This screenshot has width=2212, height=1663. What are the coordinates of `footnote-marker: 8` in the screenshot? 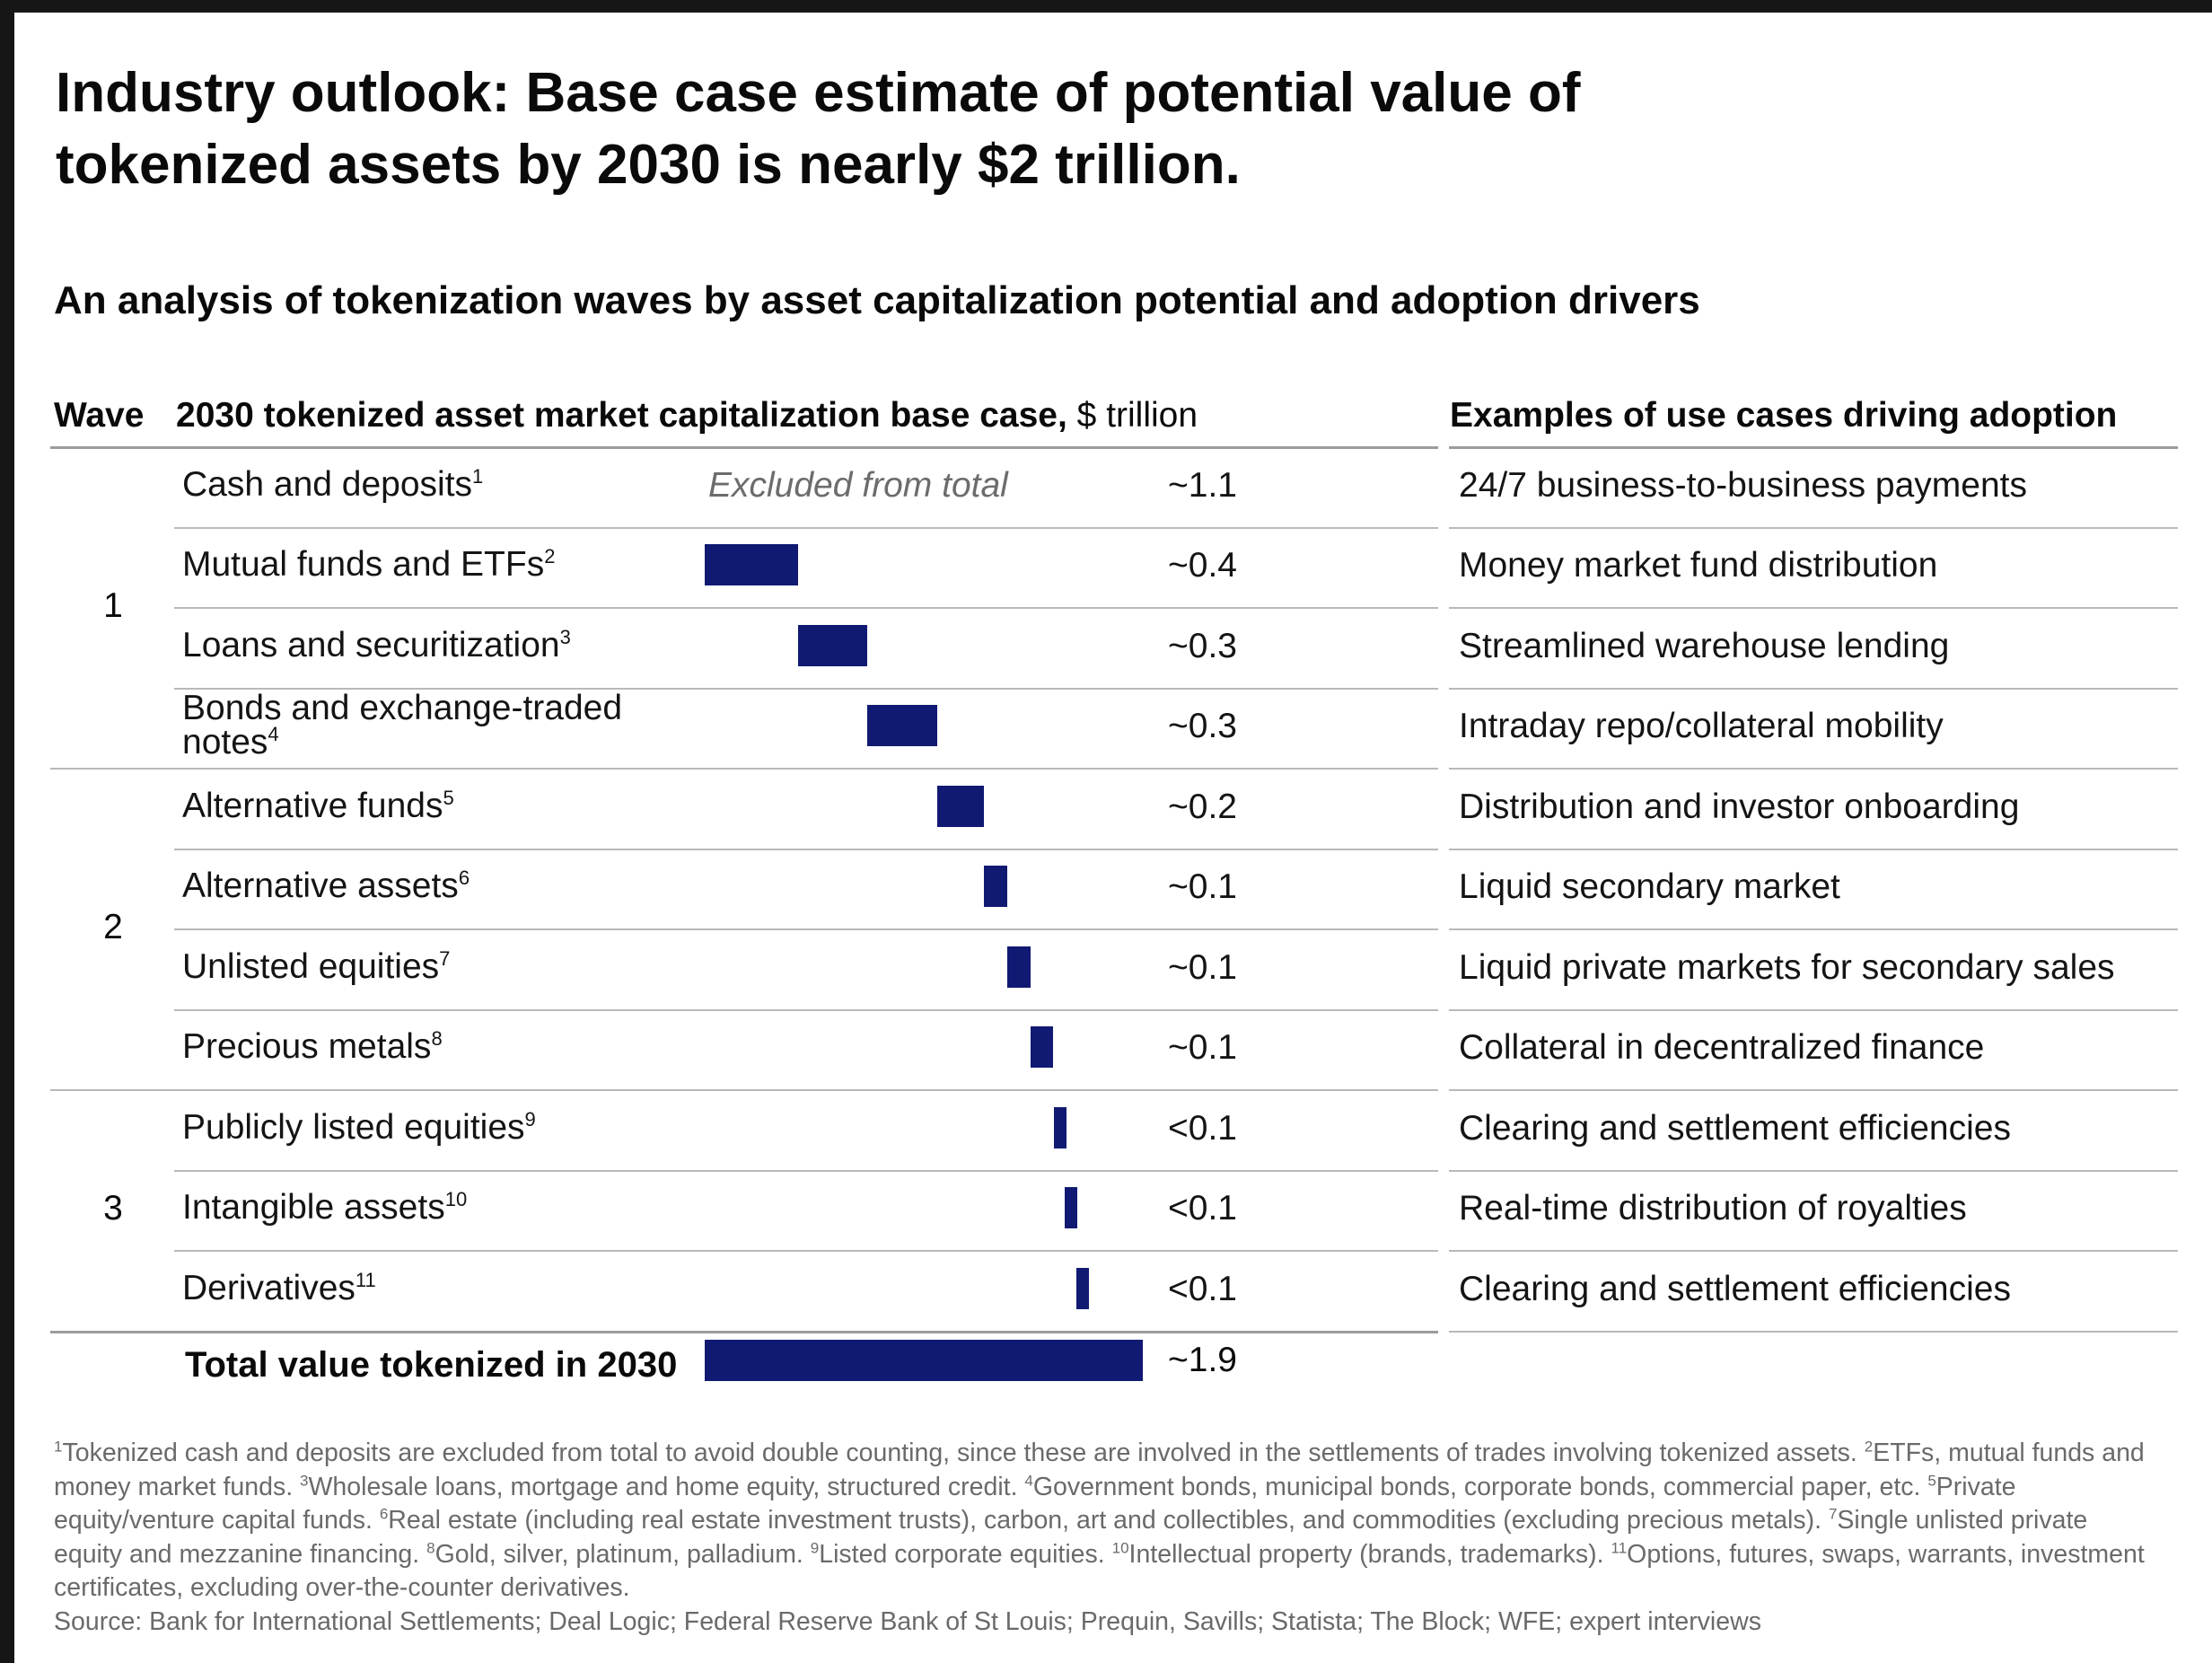 It's located at (437, 1039).